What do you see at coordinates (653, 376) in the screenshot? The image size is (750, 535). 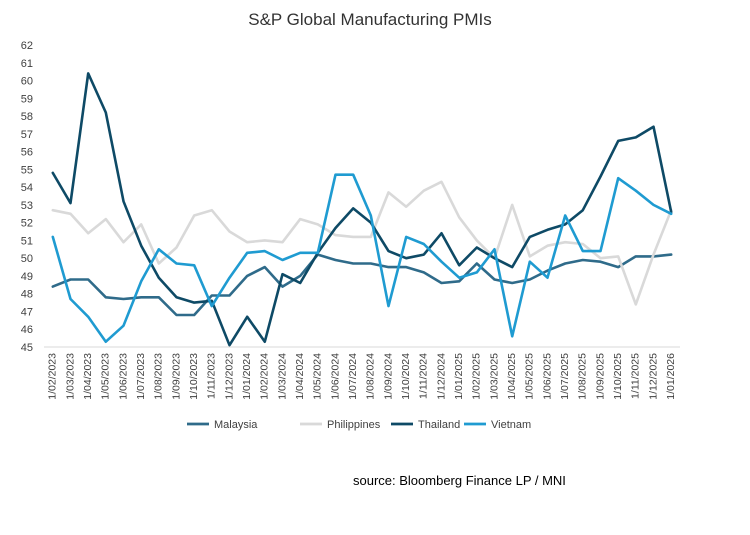 I see `x-tick-label: 1/12/2025` at bounding box center [653, 376].